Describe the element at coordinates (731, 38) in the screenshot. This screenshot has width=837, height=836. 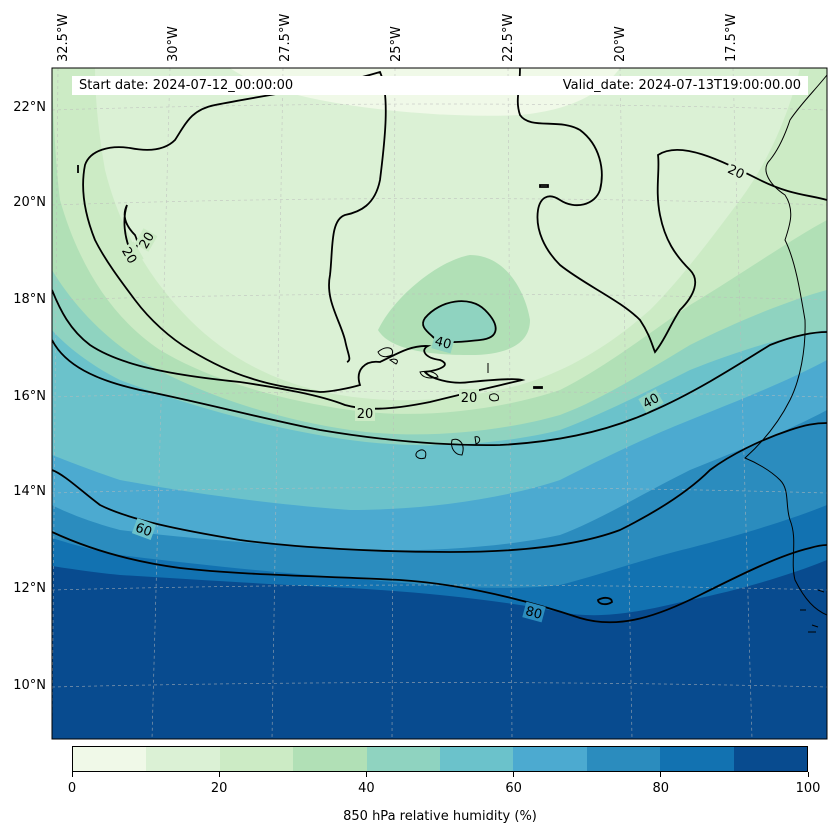
I see `lon-label: 17.5°W` at that location.